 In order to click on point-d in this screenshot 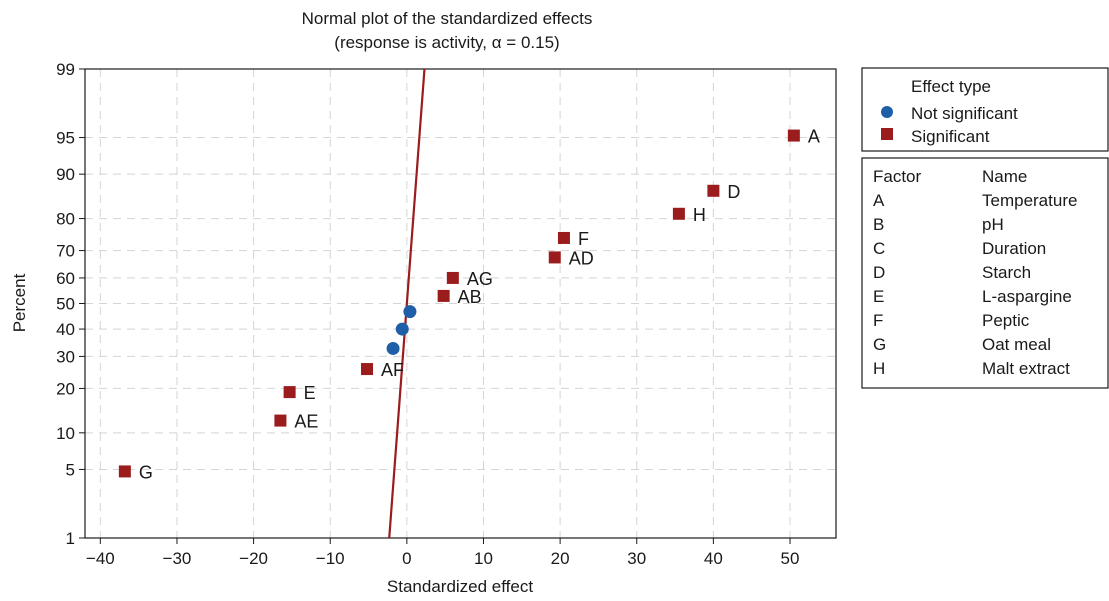, I will do `click(713, 190)`.